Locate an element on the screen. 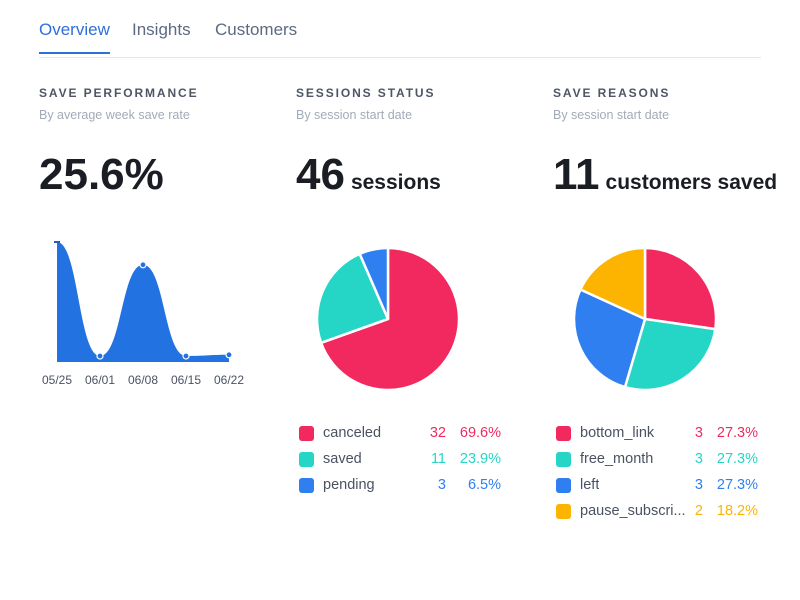 This screenshot has width=800, height=600. save-reasons-subtitle: By session start date is located at coordinates (611, 115).